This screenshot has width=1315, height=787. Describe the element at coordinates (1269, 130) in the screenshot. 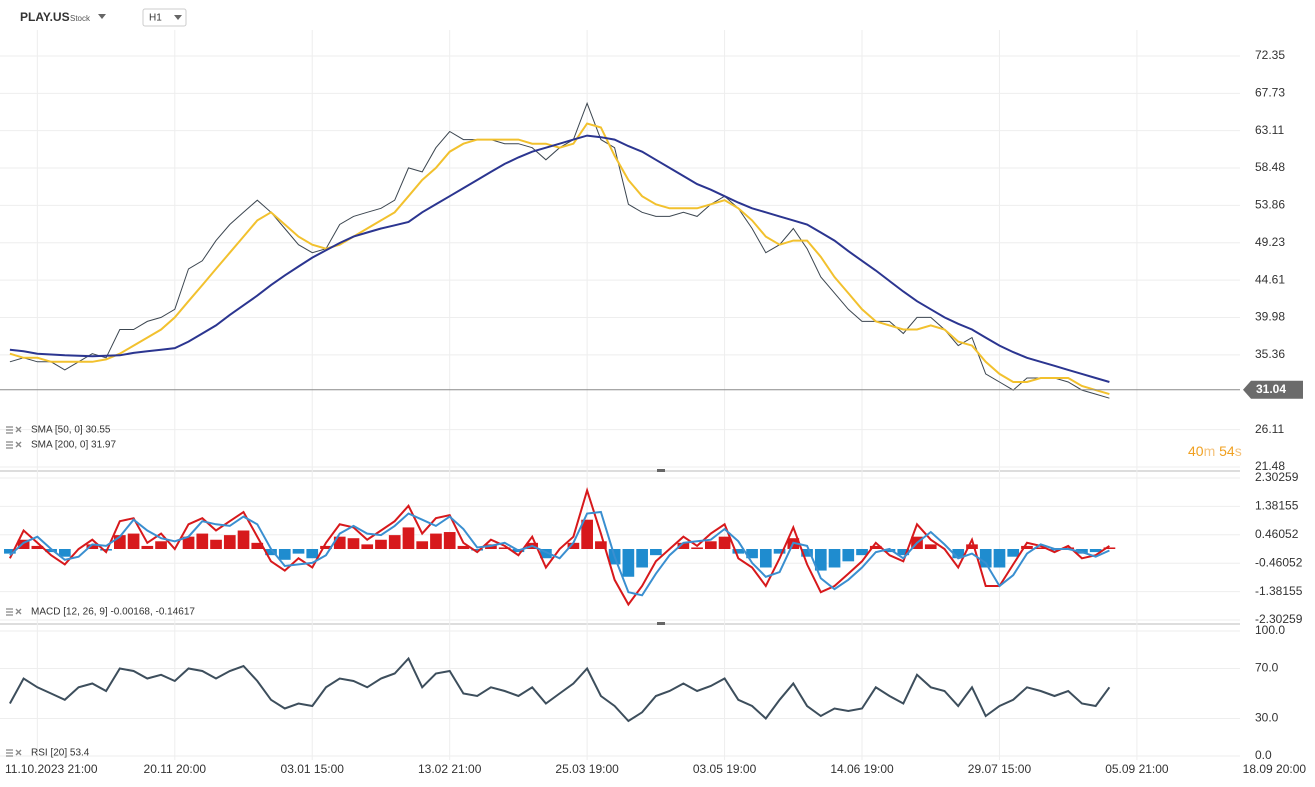

I see `y-tick-label: 63.11` at that location.